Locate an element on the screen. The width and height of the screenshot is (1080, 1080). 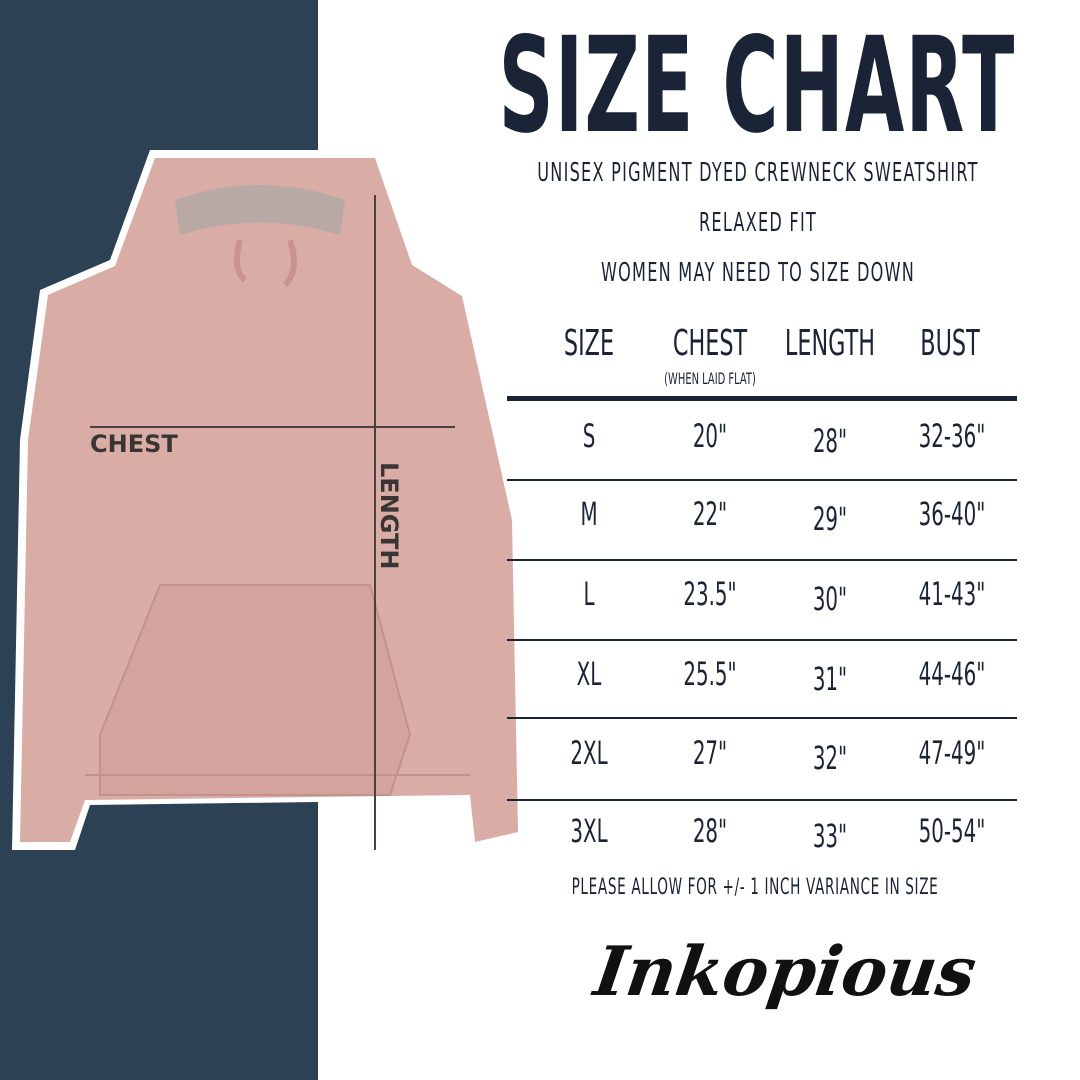
cell-length: 30" is located at coordinates (830, 599).